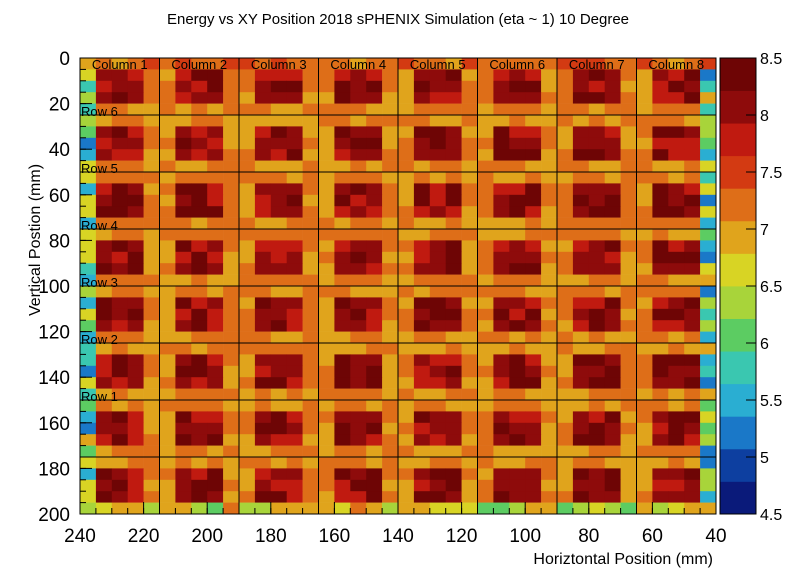  What do you see at coordinates (715, 536) in the screenshot?
I see `x-tick-label: 40` at bounding box center [715, 536].